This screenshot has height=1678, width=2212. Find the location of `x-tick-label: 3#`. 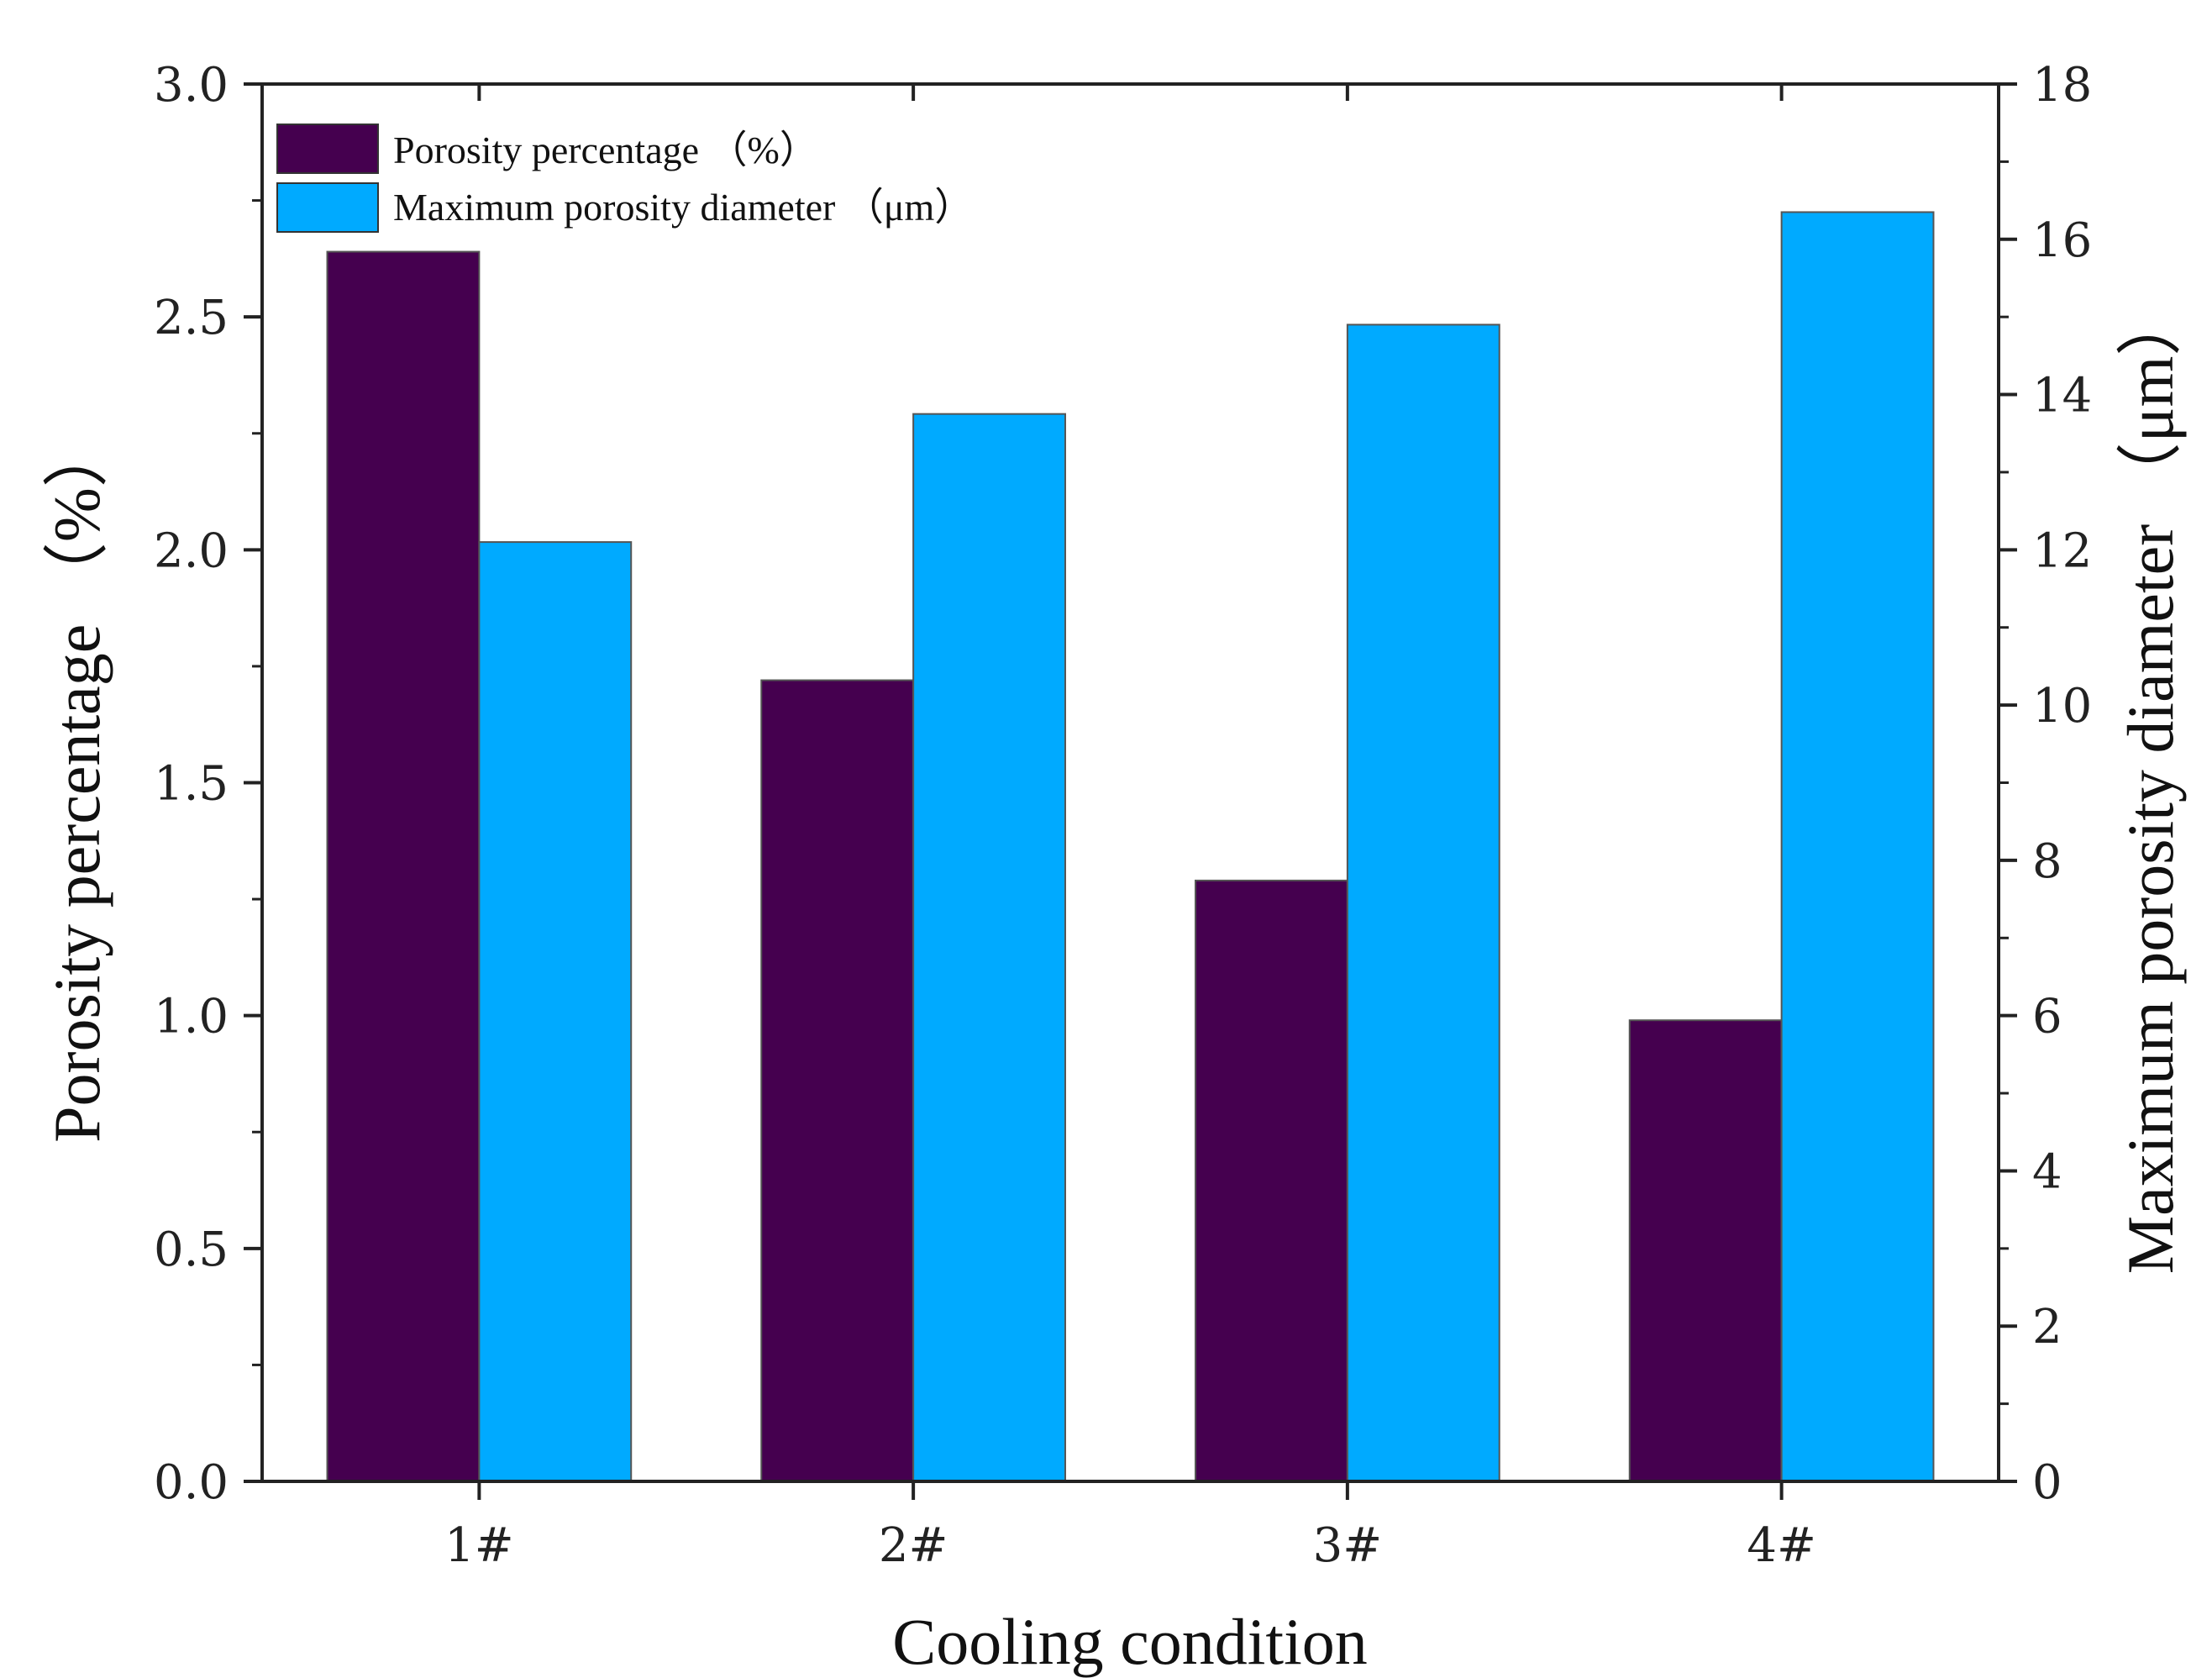

x-tick-label: 3# is located at coordinates (1348, 1546).